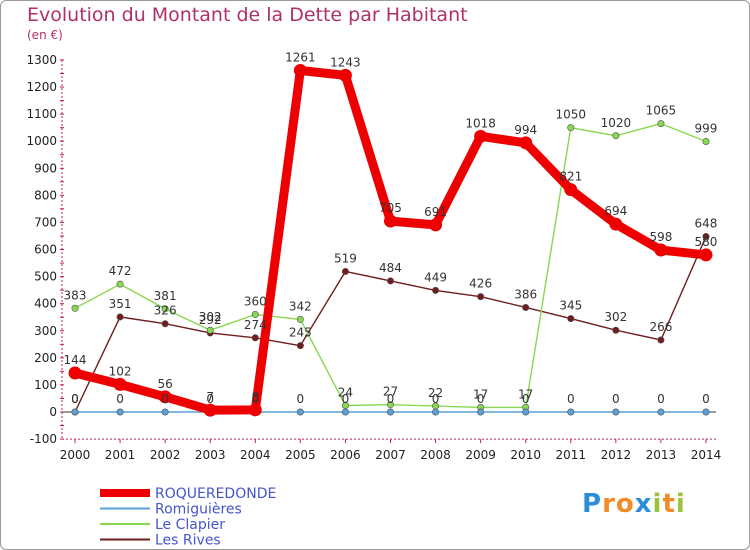 Image resolution: width=750 pixels, height=550 pixels. What do you see at coordinates (120, 371) in the screenshot?
I see `data-label: 102` at bounding box center [120, 371].